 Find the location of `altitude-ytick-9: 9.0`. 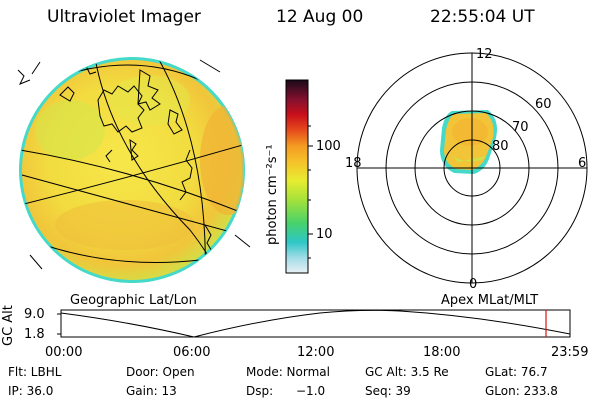

altitude-ytick-9: 9.0 is located at coordinates (34, 314).